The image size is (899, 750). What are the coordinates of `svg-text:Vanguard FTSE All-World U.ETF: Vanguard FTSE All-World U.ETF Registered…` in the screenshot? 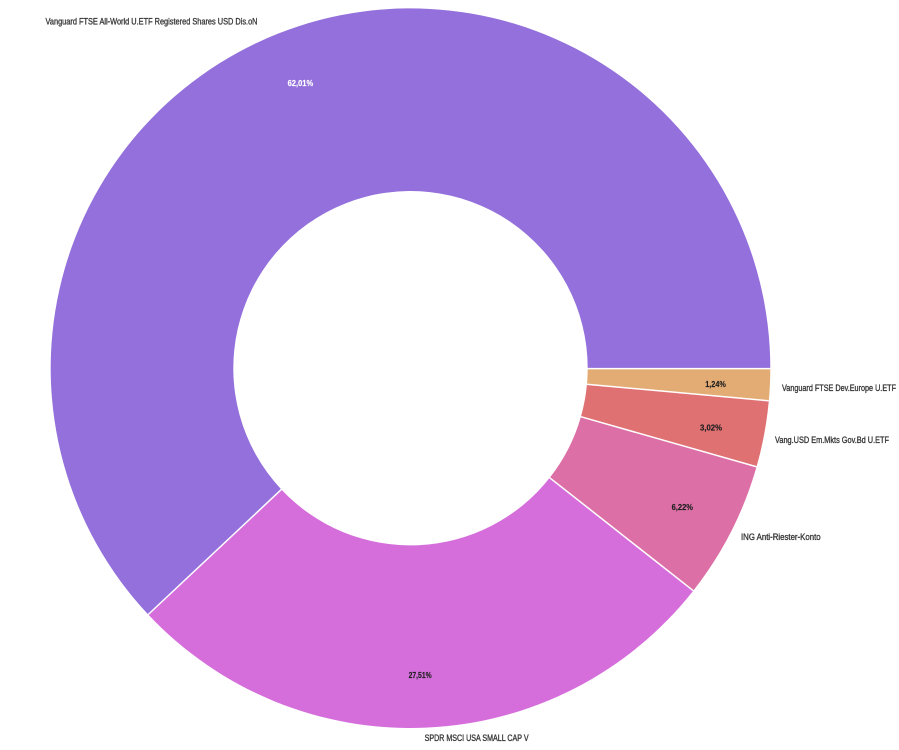 It's located at (152, 22).